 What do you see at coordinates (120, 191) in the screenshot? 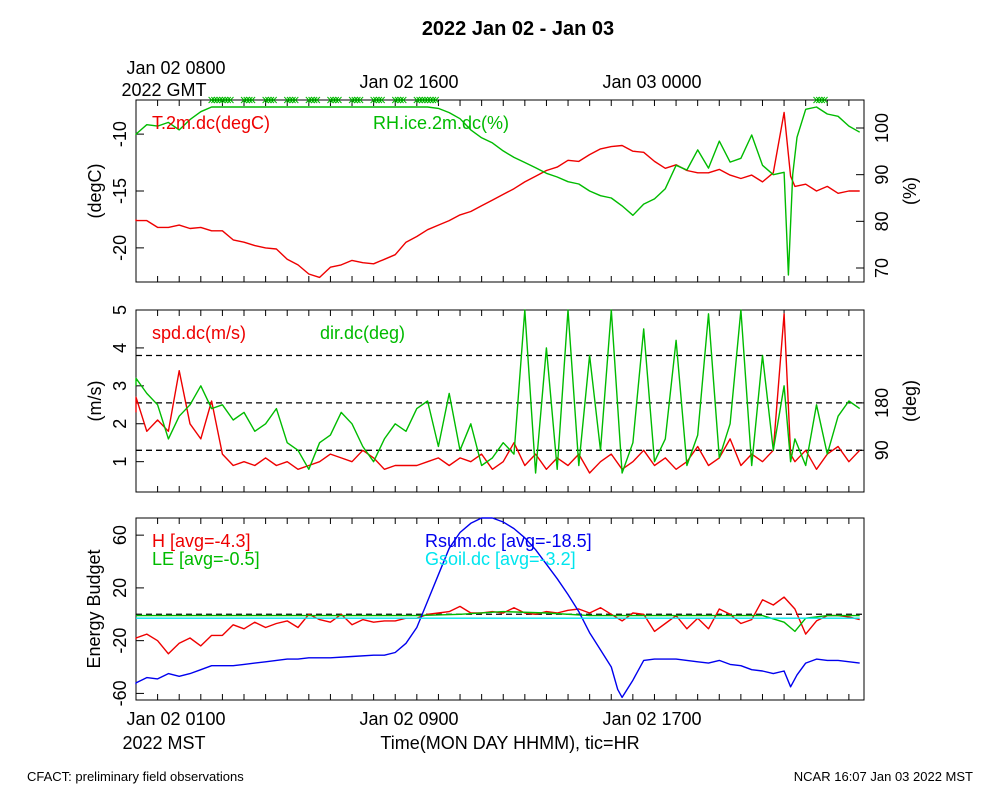
I see `y-tick-label: -15` at bounding box center [120, 191].